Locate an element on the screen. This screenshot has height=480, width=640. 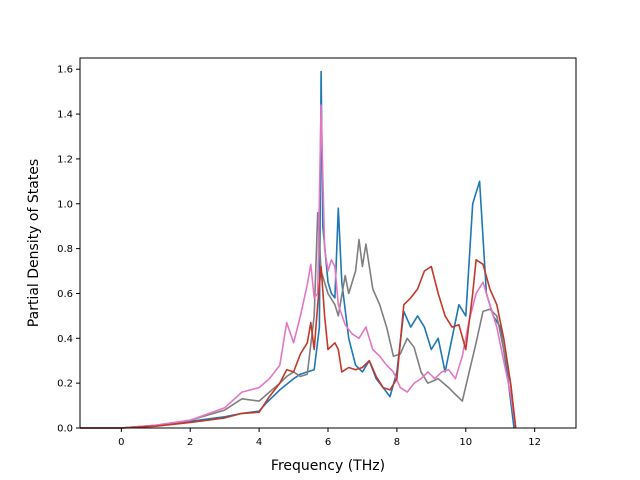
y-tick-label: 0.6 is located at coordinates (65, 294).